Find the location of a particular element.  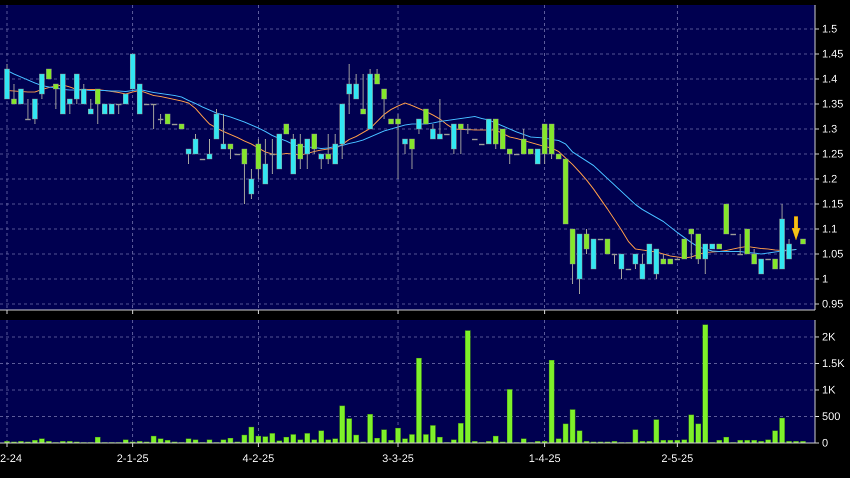

y-tick-label: 1.1 is located at coordinates (830, 230).